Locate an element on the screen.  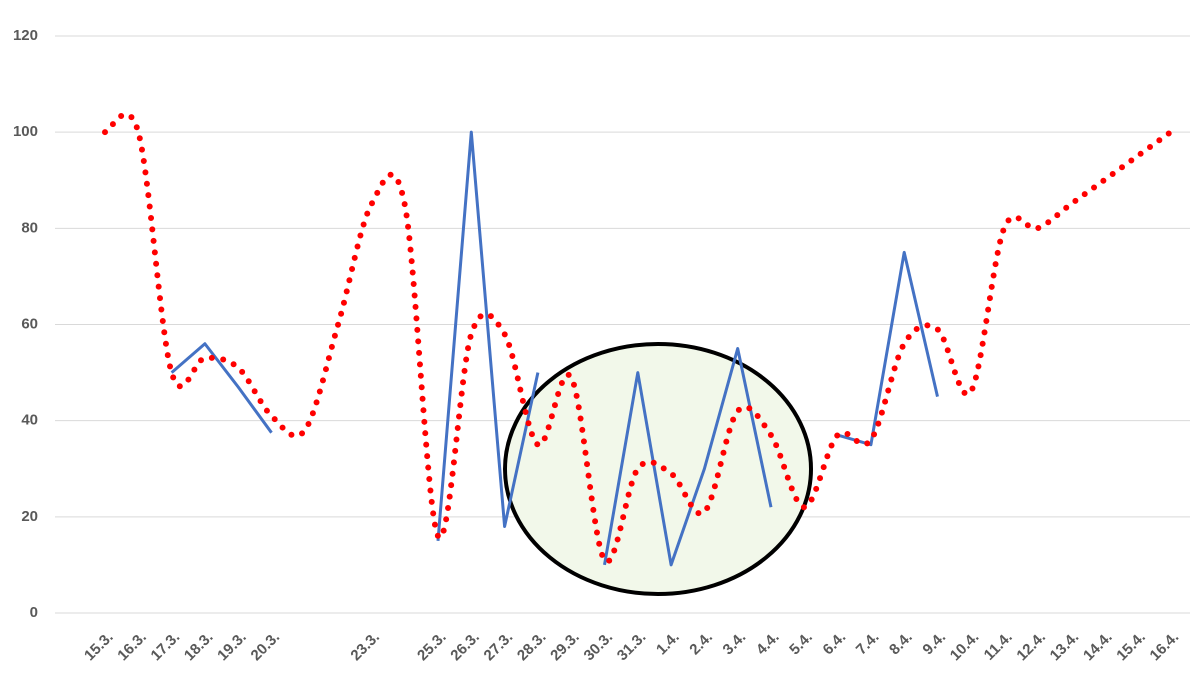
x-tick-label: 14.4. is located at coordinates (1098, 647).